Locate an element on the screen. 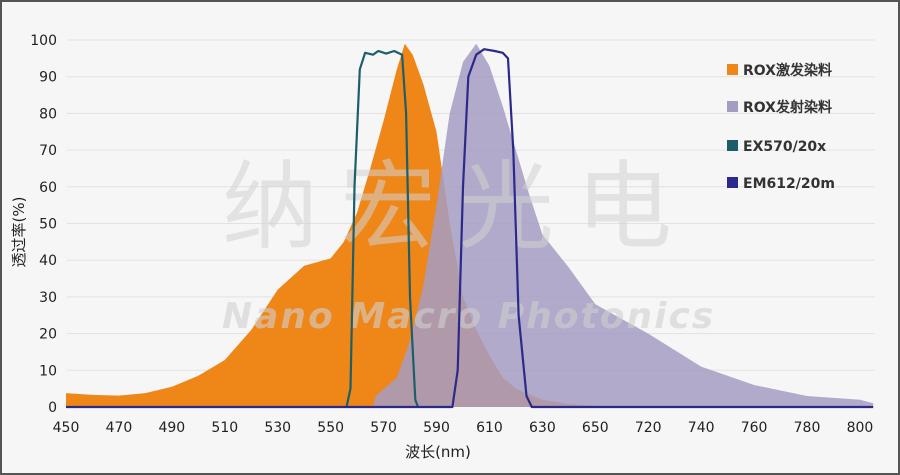 This screenshot has height=475, width=900. x-tick-label: 800 is located at coordinates (860, 428).